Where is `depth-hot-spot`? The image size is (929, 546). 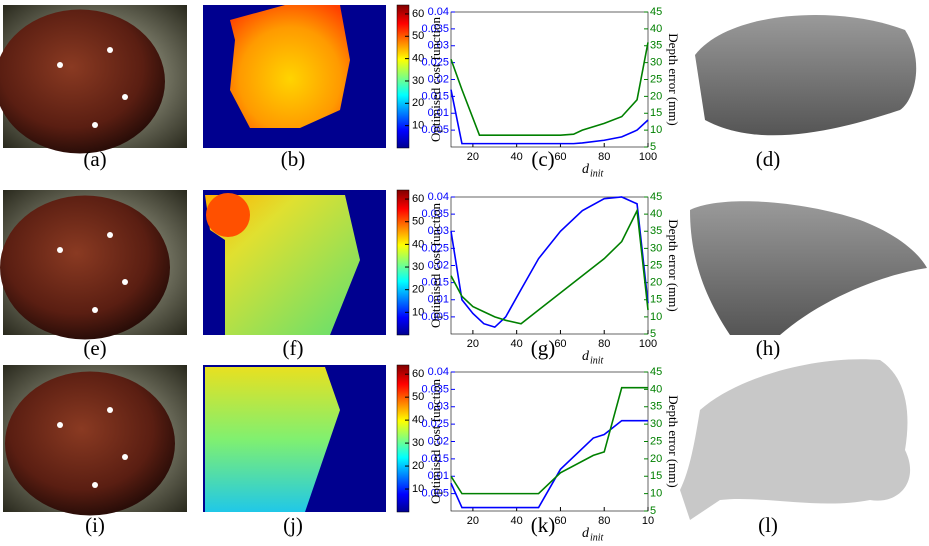
depth-hot-spot is located at coordinates (228, 215).